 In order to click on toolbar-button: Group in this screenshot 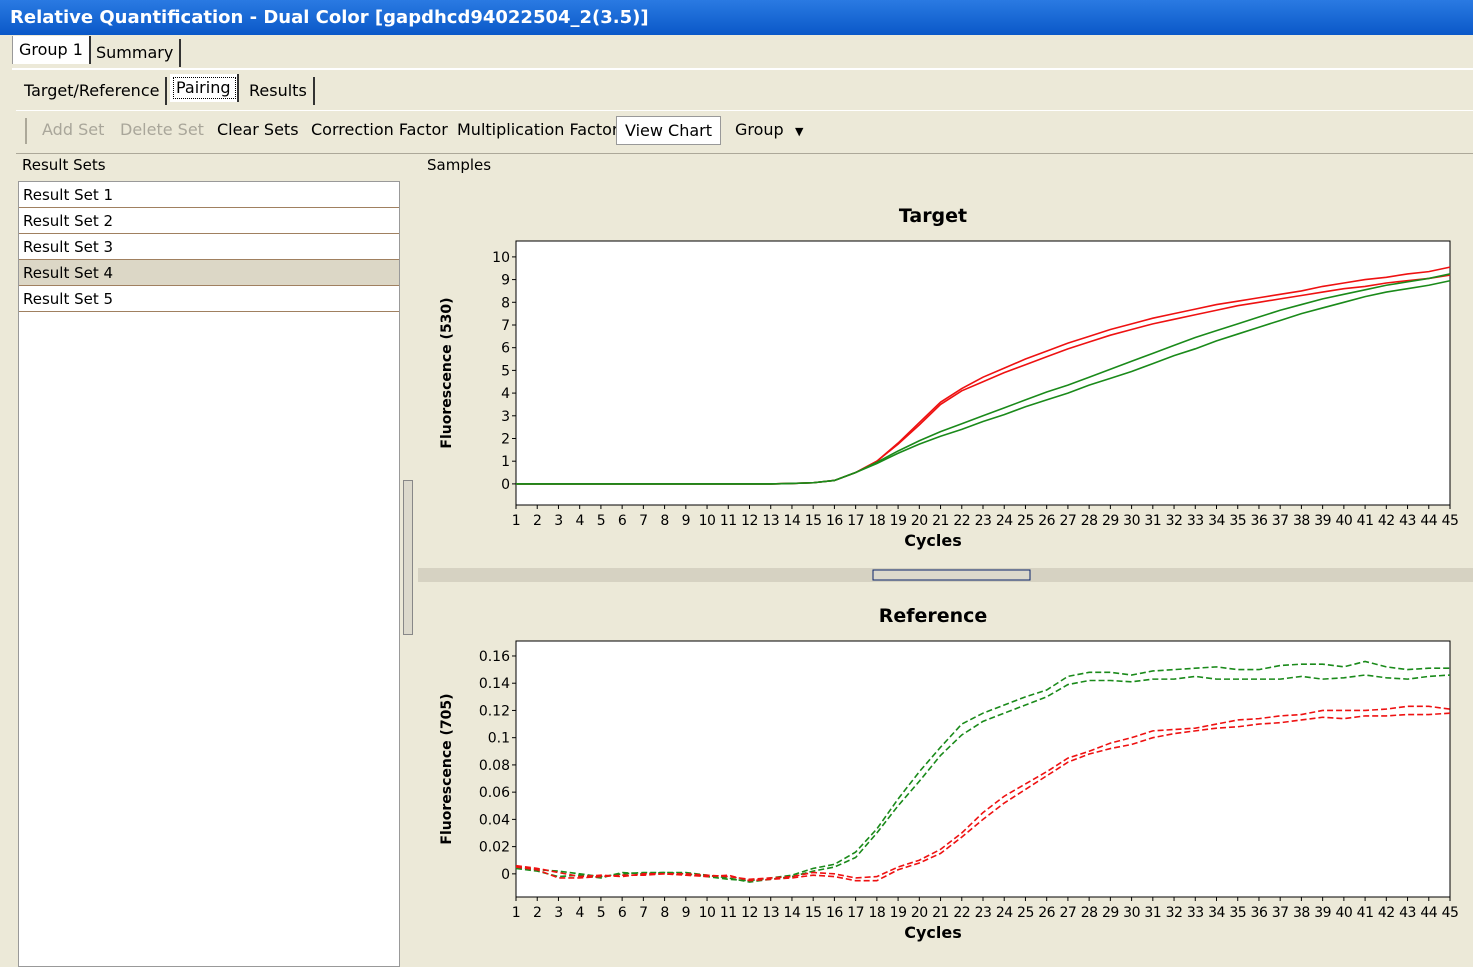, I will do `click(759, 129)`.